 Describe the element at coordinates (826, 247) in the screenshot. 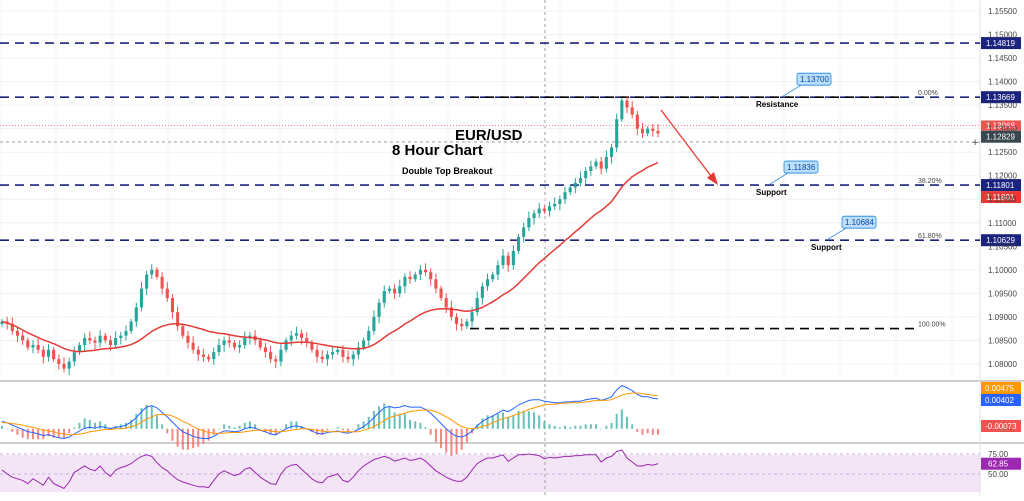

I see `level-note: Support` at that location.